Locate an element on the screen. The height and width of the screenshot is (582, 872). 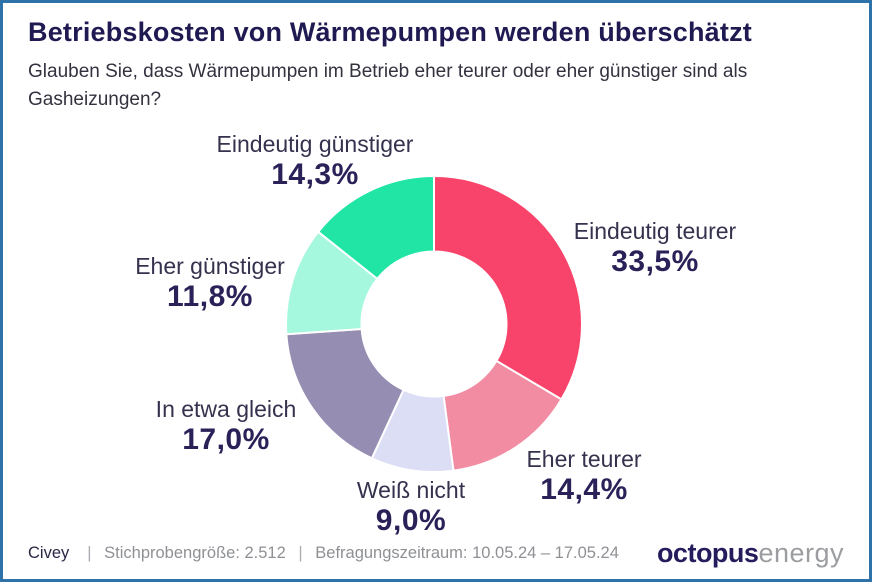
segment-category: Eher günstiger is located at coordinates (210, 266).